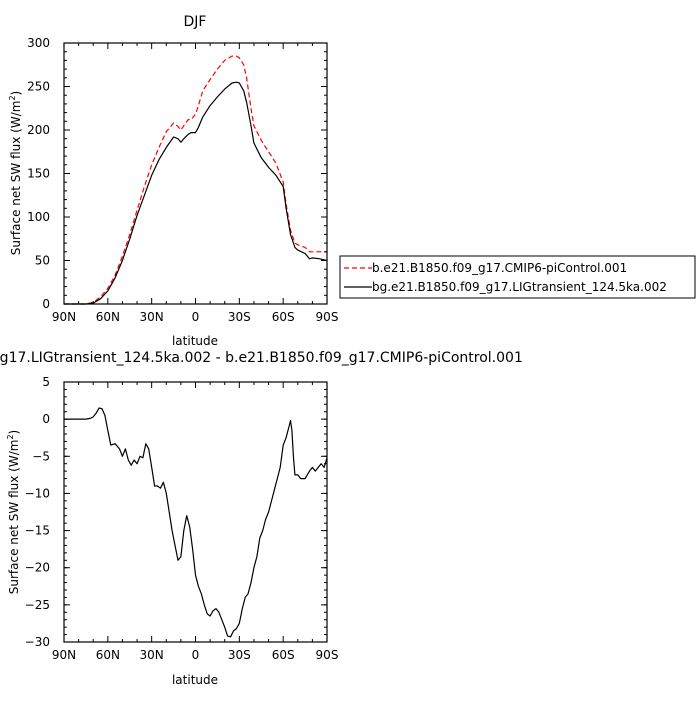 This screenshot has width=700, height=704. Describe the element at coordinates (42, 261) in the screenshot. I see `top-ytick-label: 50` at that location.